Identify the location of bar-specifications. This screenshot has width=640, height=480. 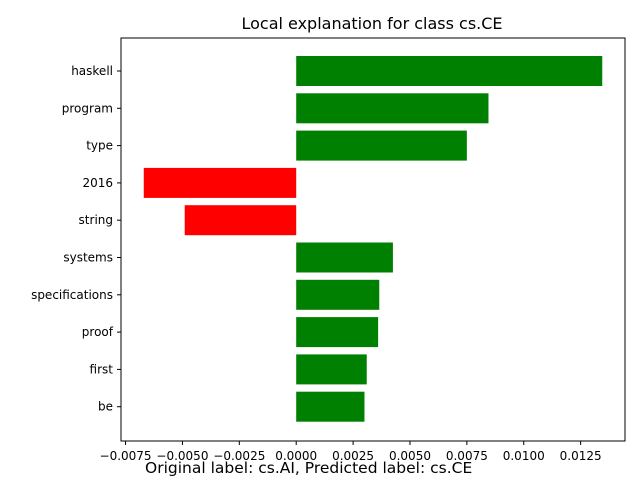
(337, 295).